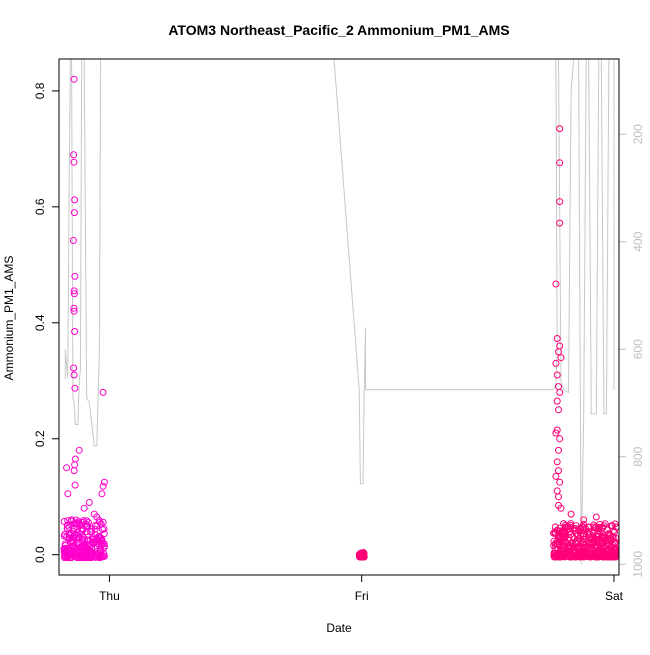 The width and height of the screenshot is (650, 655). Describe the element at coordinates (638, 564) in the screenshot. I see `y2-tick-label: 1000` at that location.